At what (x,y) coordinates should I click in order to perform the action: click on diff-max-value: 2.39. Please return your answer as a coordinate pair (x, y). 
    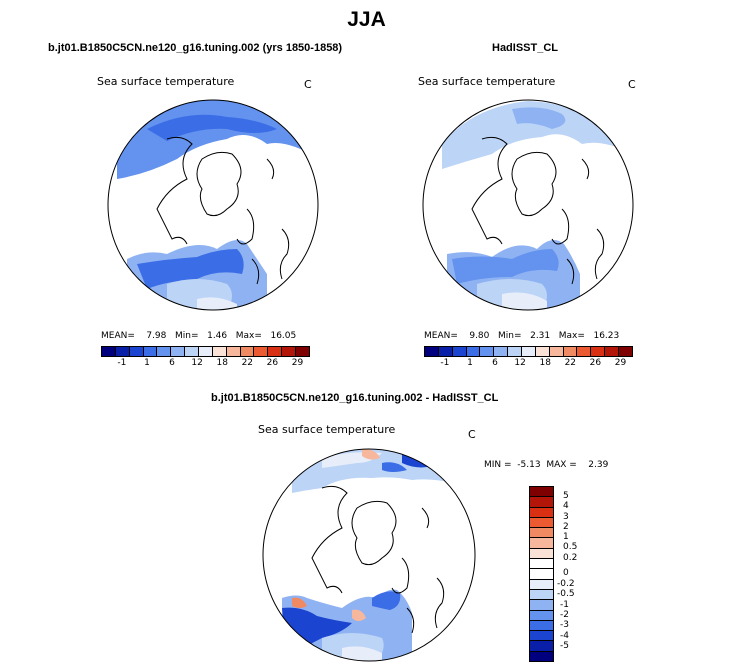
    Looking at the image, I should click on (598, 465).